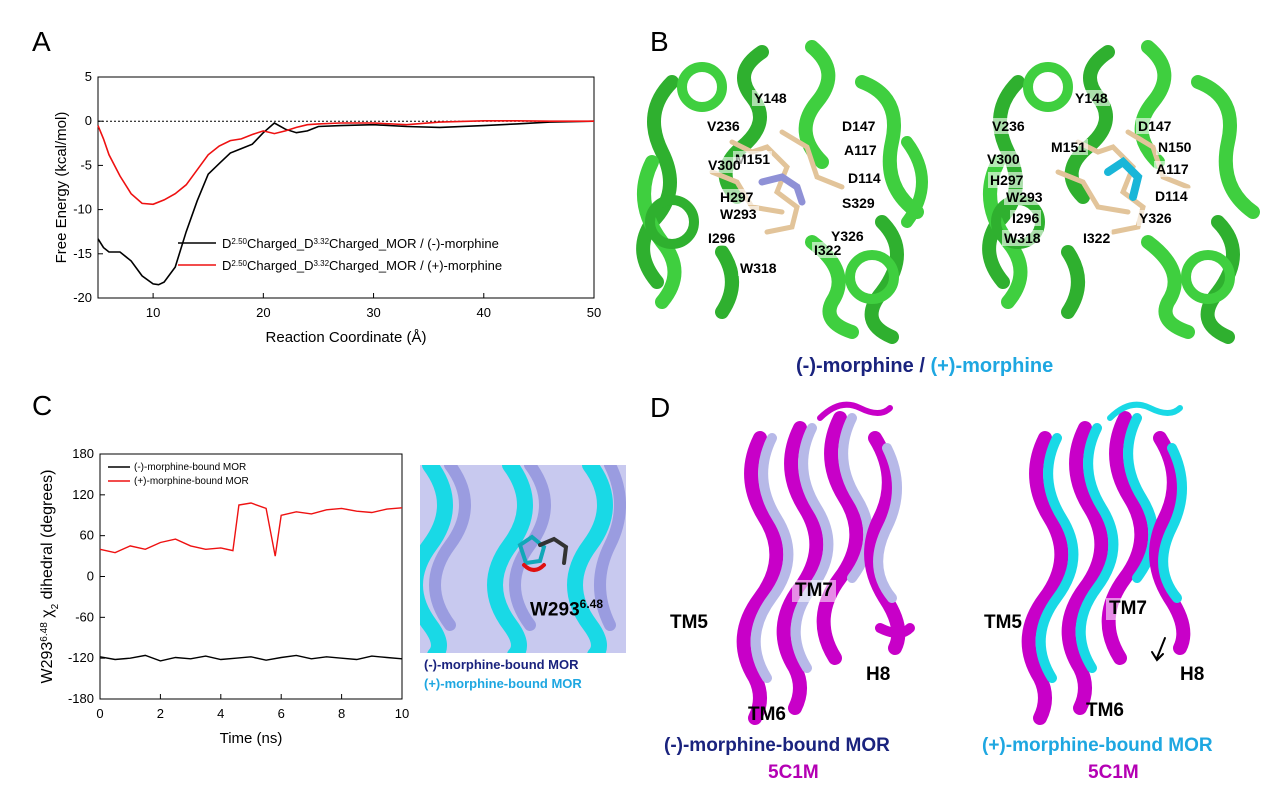 The image size is (1280, 799). What do you see at coordinates (99, 713) in the screenshot?
I see `x-tick-label: 0` at bounding box center [99, 713].